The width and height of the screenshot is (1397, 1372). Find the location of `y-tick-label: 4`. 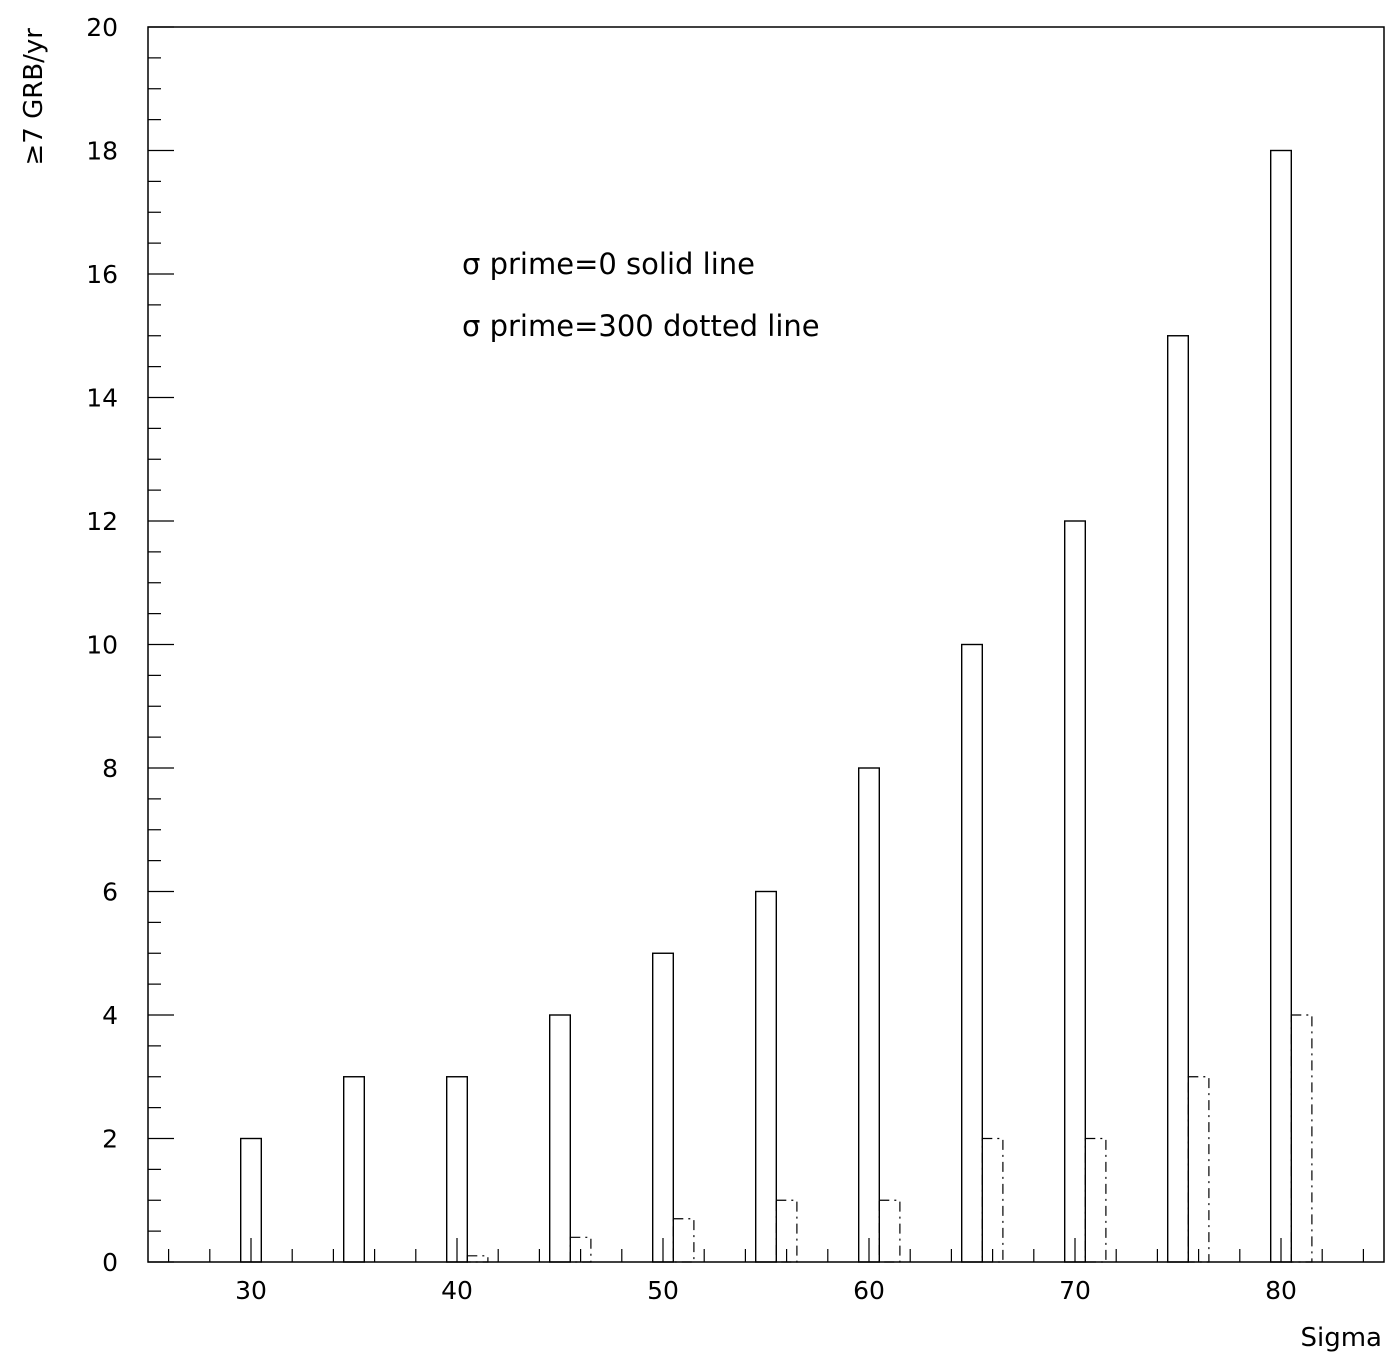

y-tick-label: 4 is located at coordinates (110, 1015).